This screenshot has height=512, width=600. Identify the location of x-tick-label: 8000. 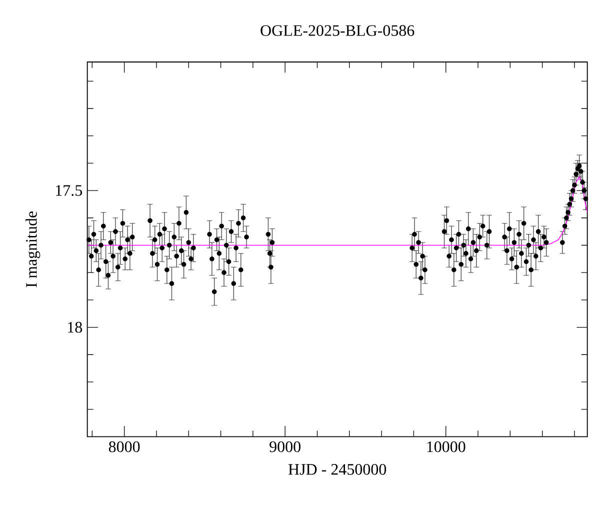
(124, 446).